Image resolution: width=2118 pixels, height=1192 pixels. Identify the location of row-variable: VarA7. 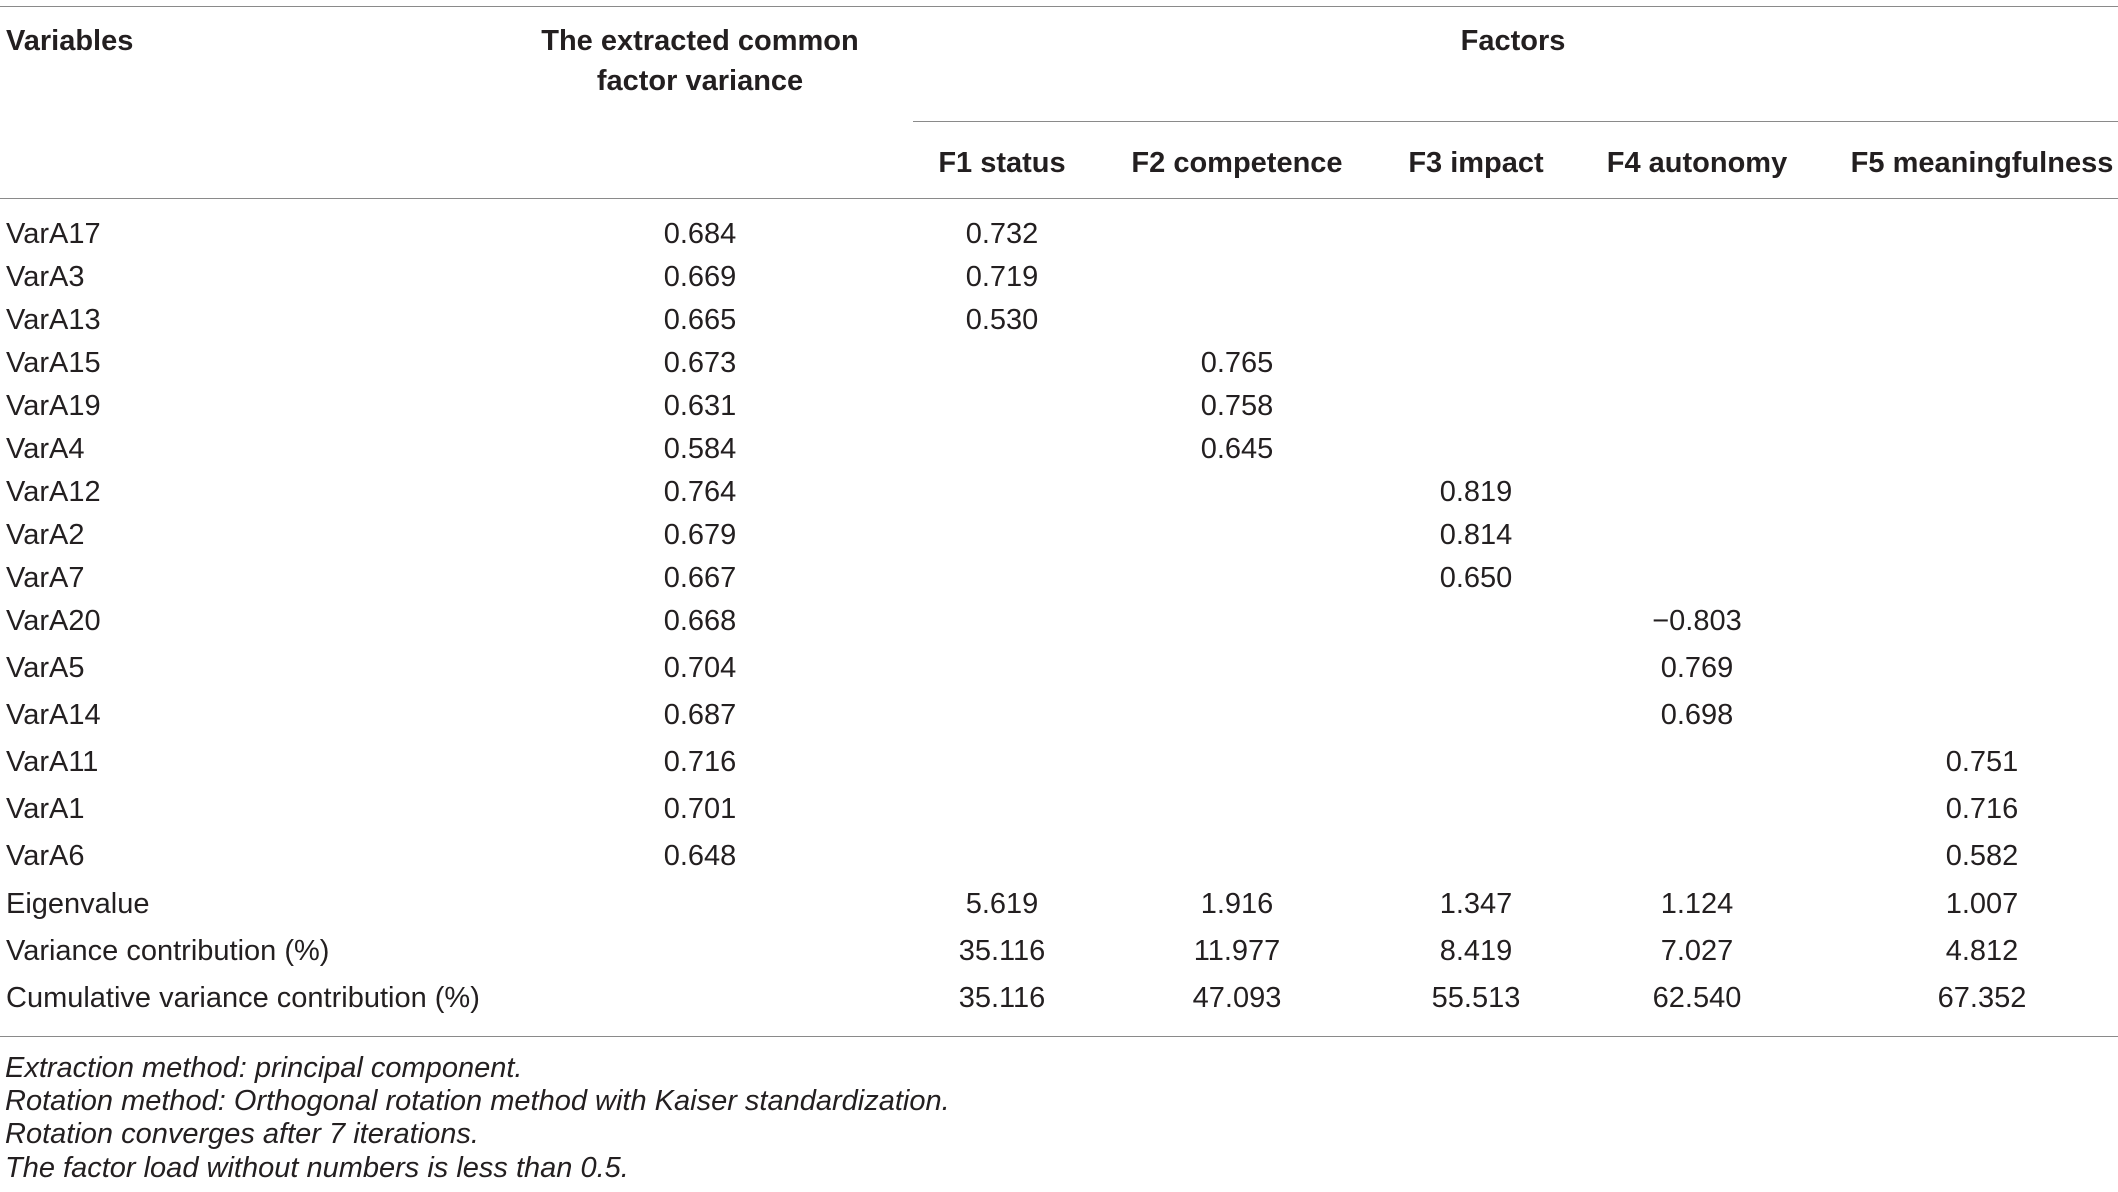
(45, 578).